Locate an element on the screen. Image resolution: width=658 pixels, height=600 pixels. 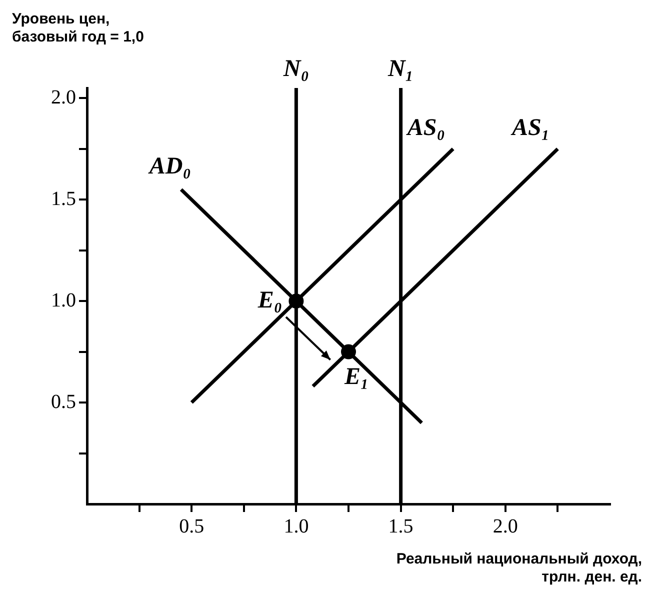
annotation: E₀ is located at coordinates (269, 300).